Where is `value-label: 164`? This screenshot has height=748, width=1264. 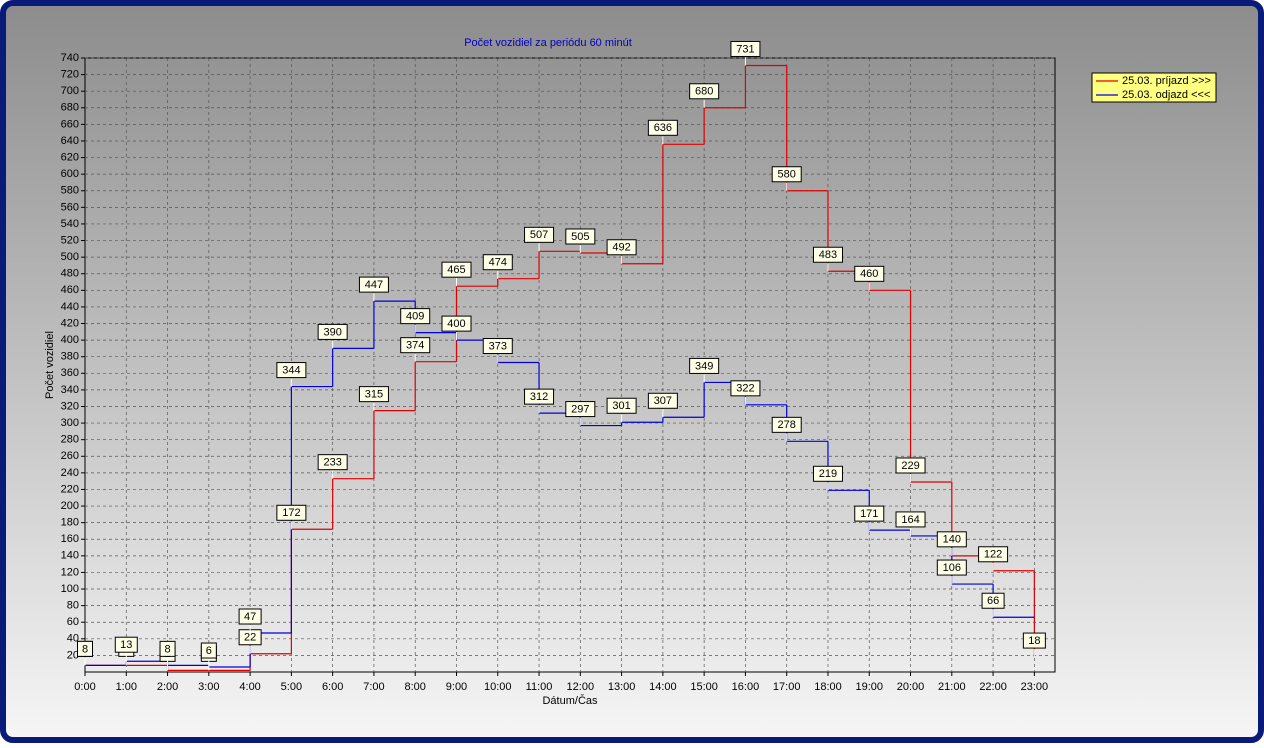 value-label: 164 is located at coordinates (910, 520).